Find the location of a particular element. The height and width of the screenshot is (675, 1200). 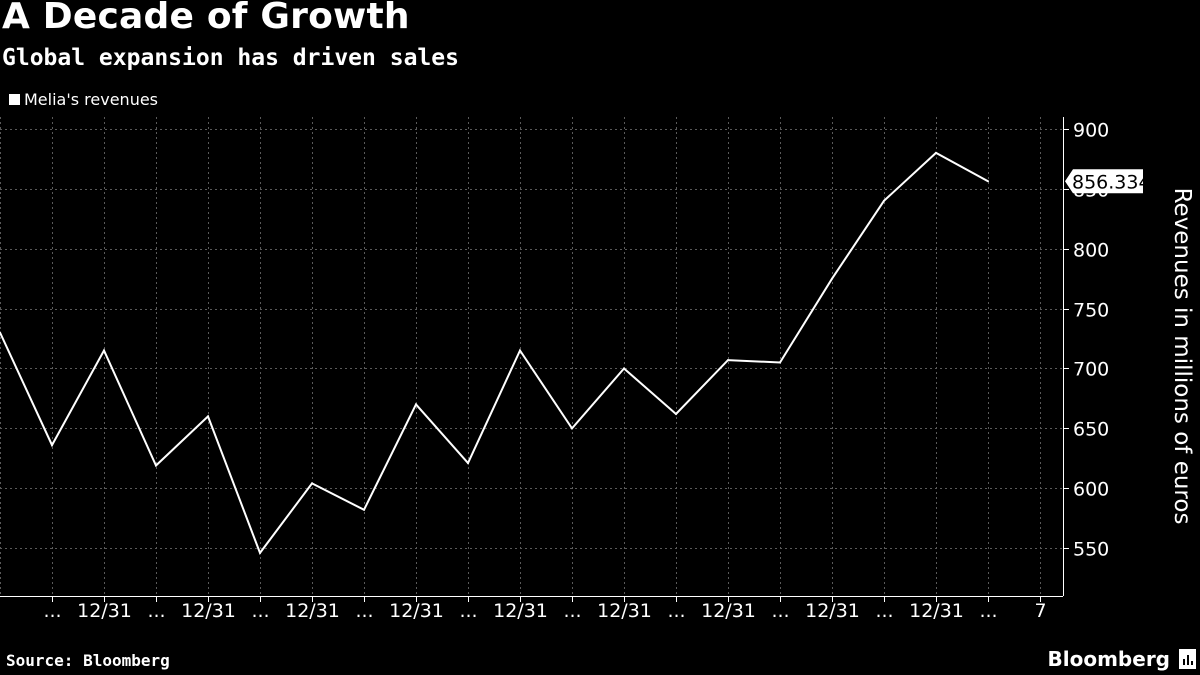

last-value-callout is located at coordinates (1104, 181).